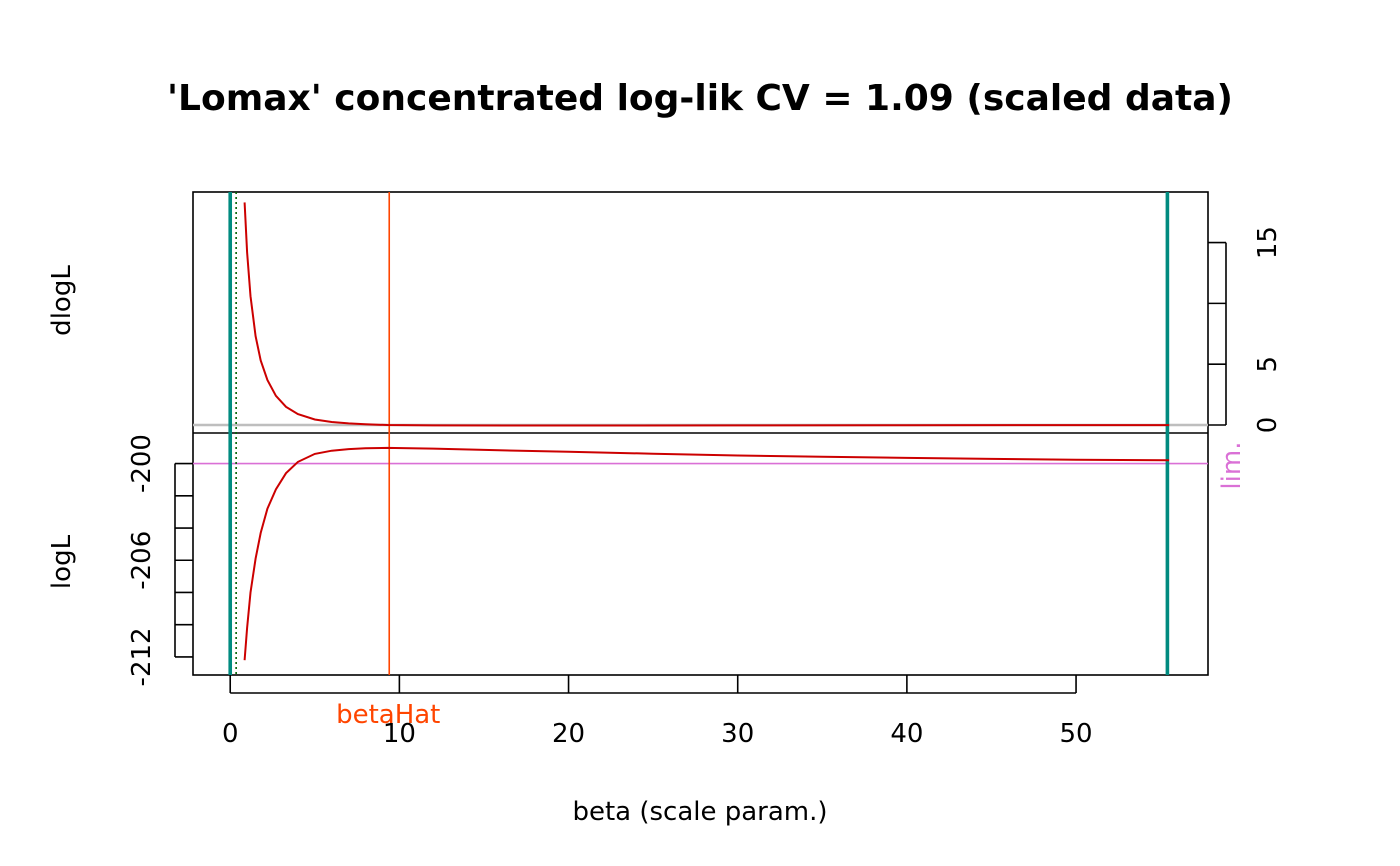 The height and width of the screenshot is (866, 1400). Describe the element at coordinates (906, 734) in the screenshot. I see `x-tick-label: 40` at that location.